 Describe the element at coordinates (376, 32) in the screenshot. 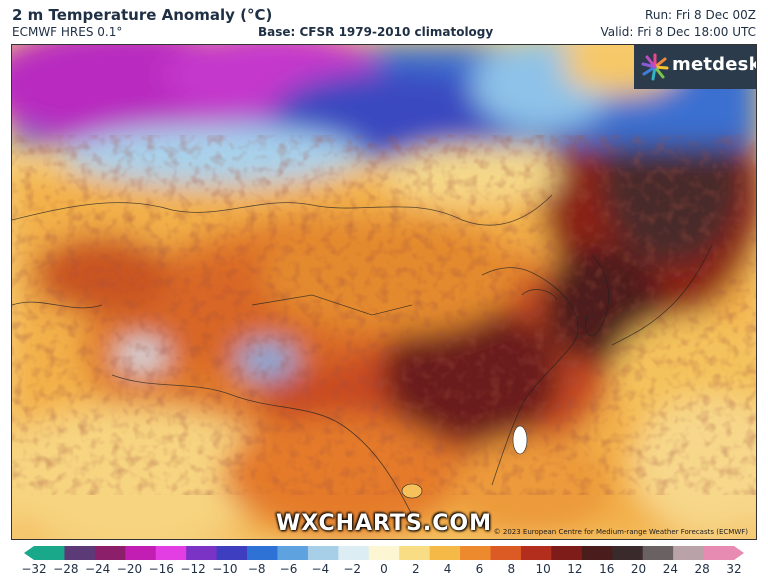

I see `base-climatology: Base: CFSR 1979-2010 climatology` at that location.